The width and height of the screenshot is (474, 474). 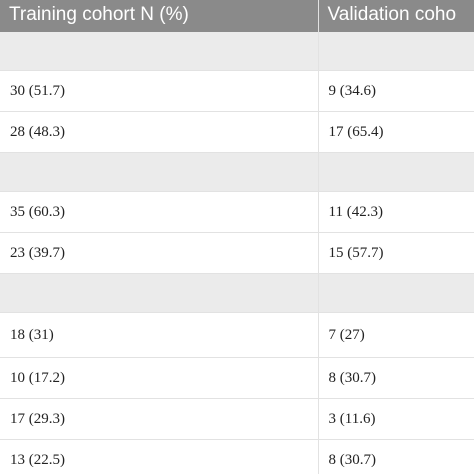 I want to click on training-cell: 35 (60.3), so click(x=159, y=212).